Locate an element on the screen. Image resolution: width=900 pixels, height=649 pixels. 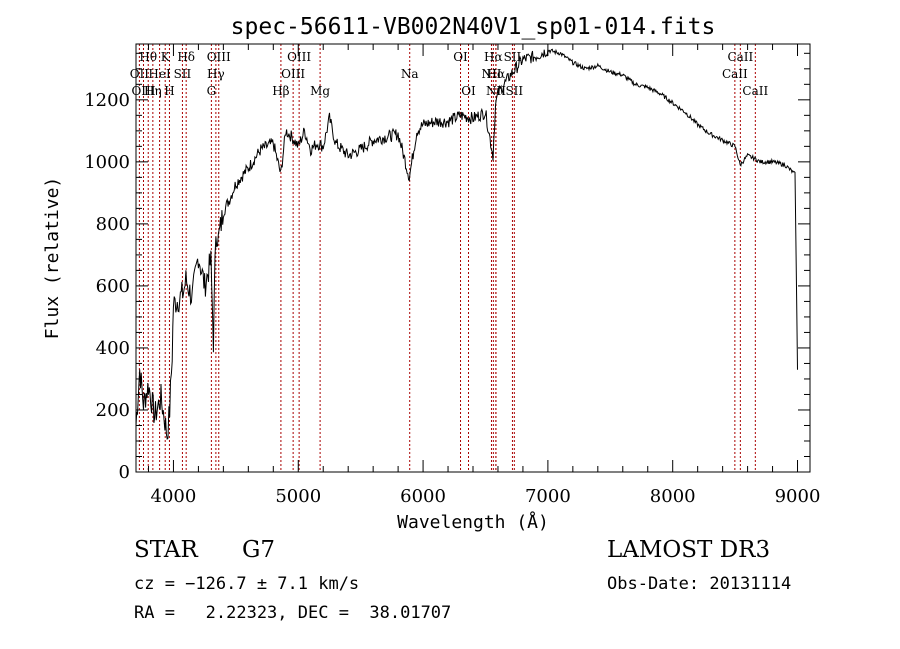
y-tick-label-5: 1000 is located at coordinates (107, 162).